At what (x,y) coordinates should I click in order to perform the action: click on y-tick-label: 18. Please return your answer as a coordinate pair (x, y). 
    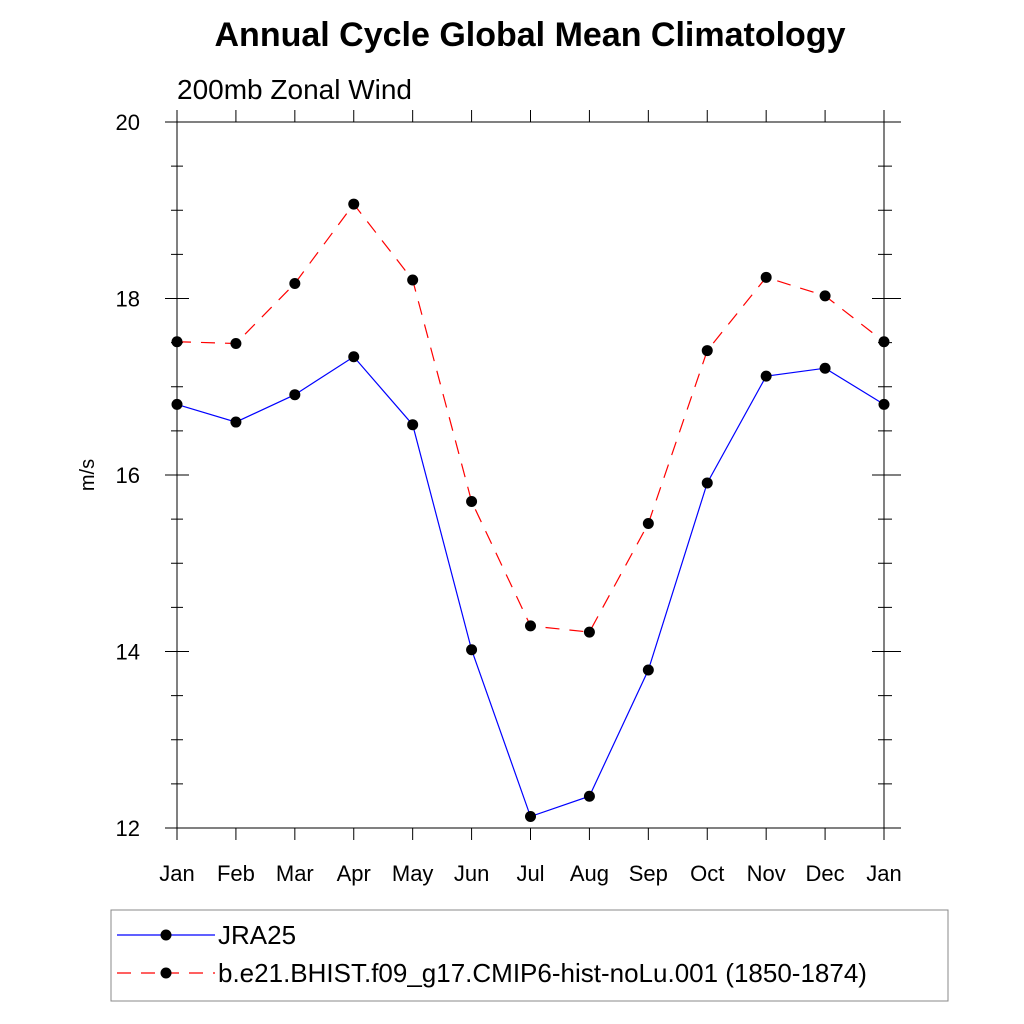
    Looking at the image, I should click on (128, 299).